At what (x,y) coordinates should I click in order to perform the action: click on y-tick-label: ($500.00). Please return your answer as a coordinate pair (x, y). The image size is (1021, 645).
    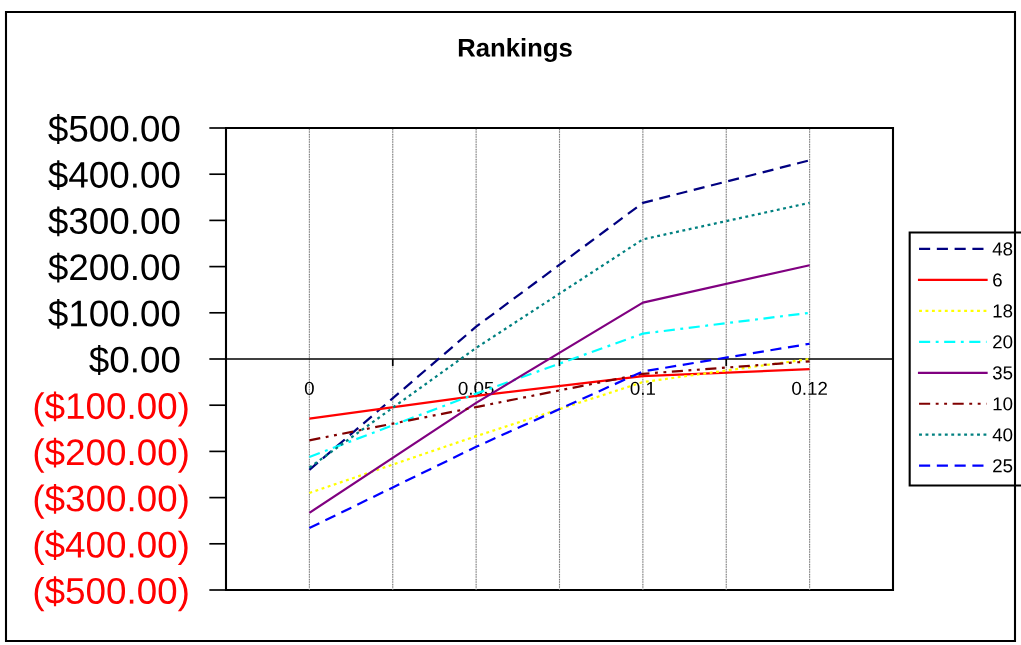
    Looking at the image, I should click on (111, 594).